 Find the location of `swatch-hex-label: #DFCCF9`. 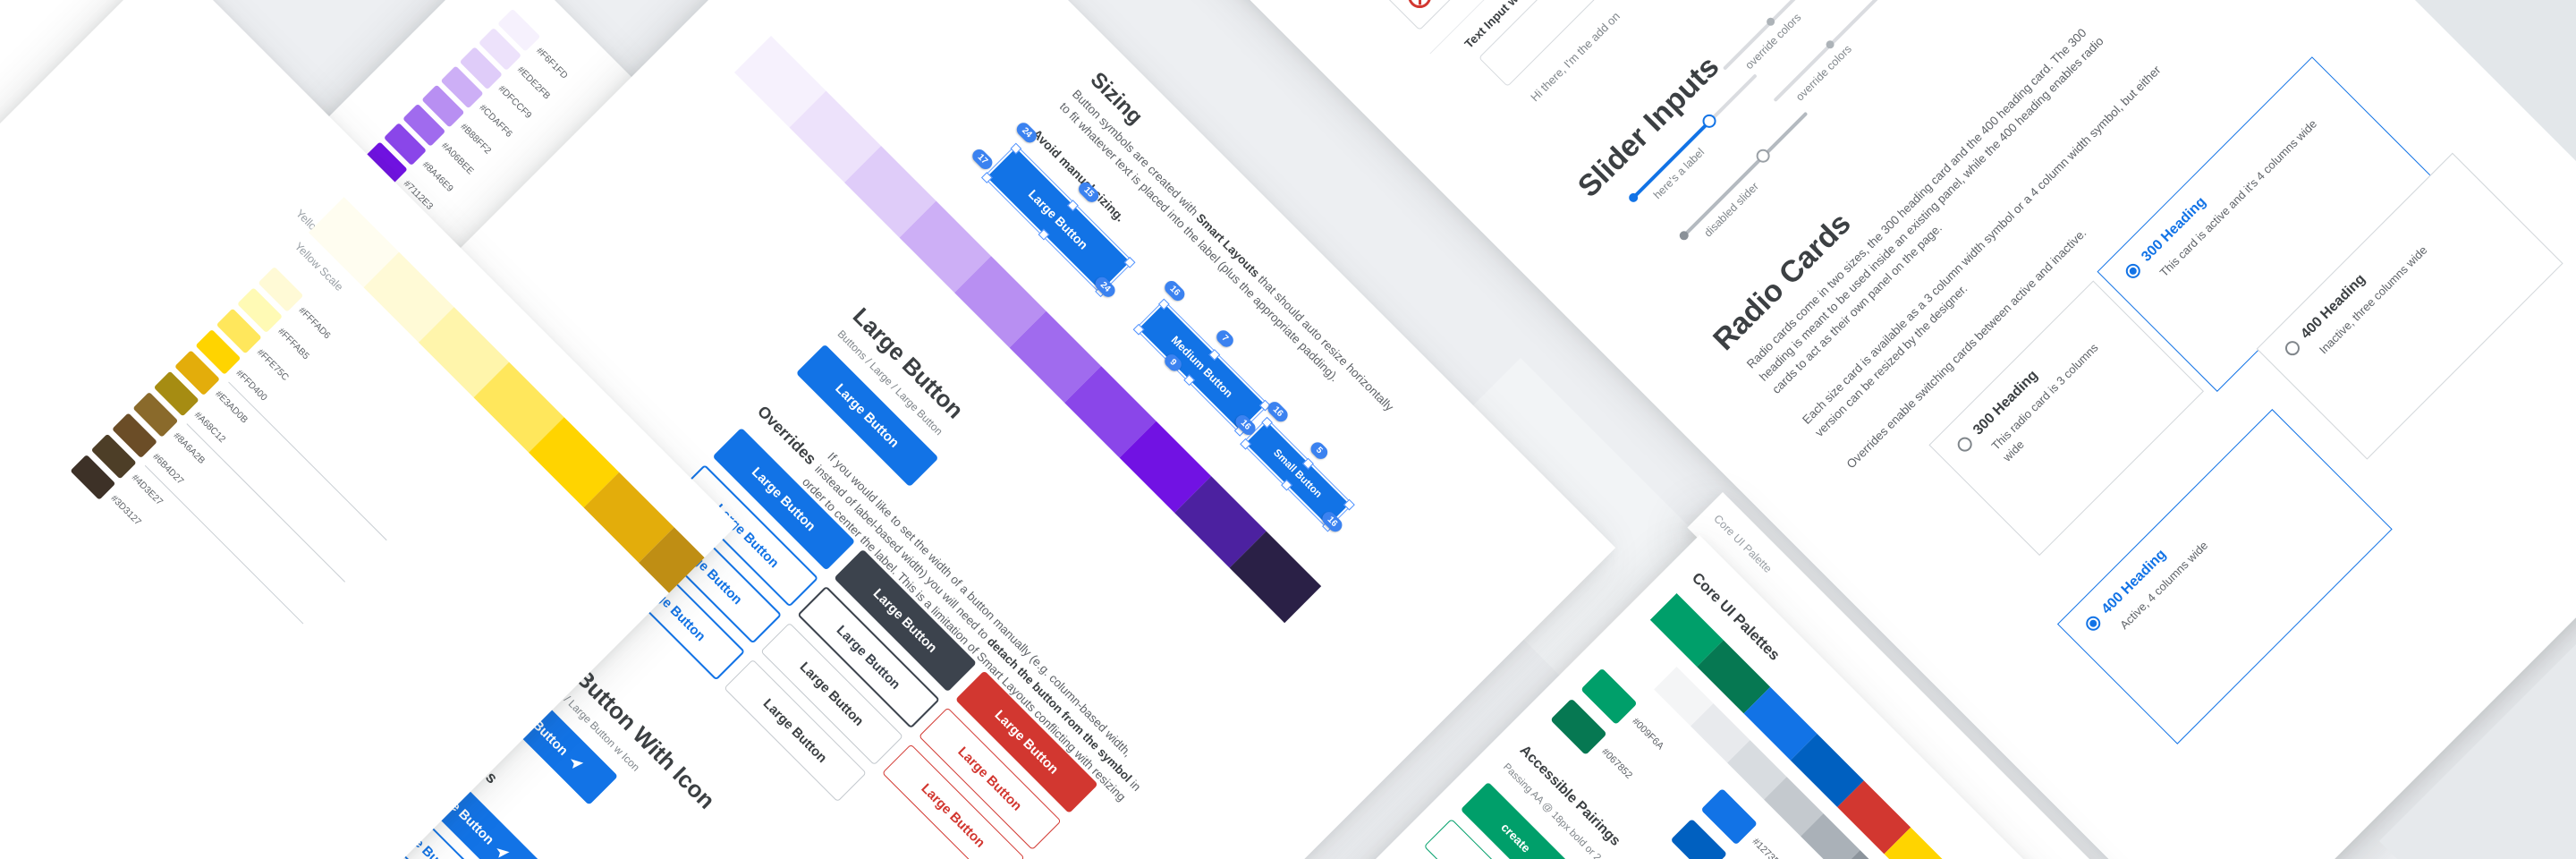

swatch-hex-label: #DFCCF9 is located at coordinates (515, 102).